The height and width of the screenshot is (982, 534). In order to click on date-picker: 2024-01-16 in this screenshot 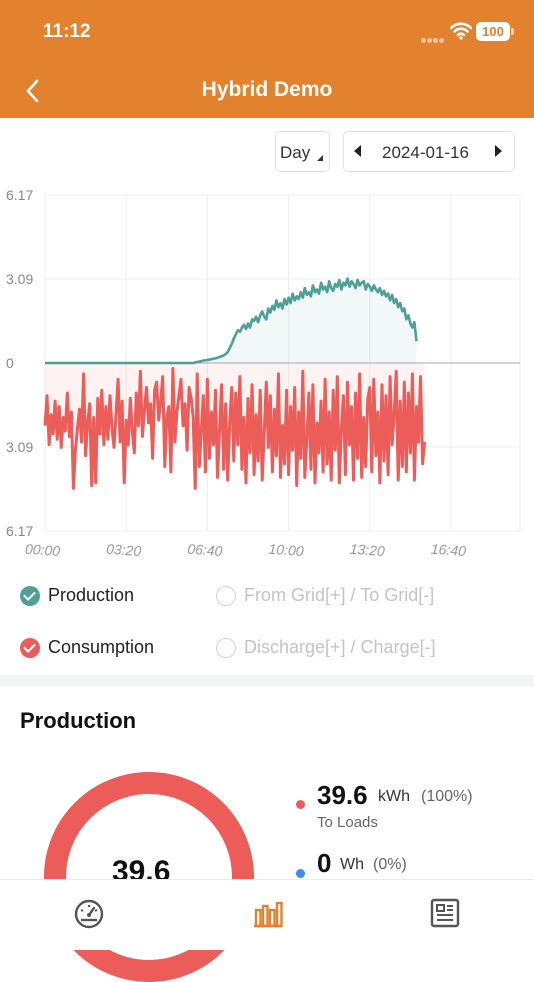, I will do `click(429, 151)`.